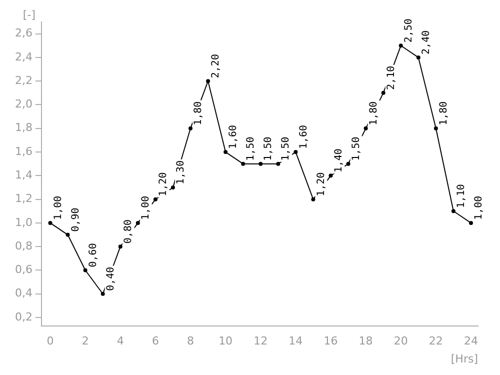 The height and width of the screenshot is (375, 500). Describe the element at coordinates (23, 222) in the screenshot. I see `y-tick-label: 1,0` at that location.